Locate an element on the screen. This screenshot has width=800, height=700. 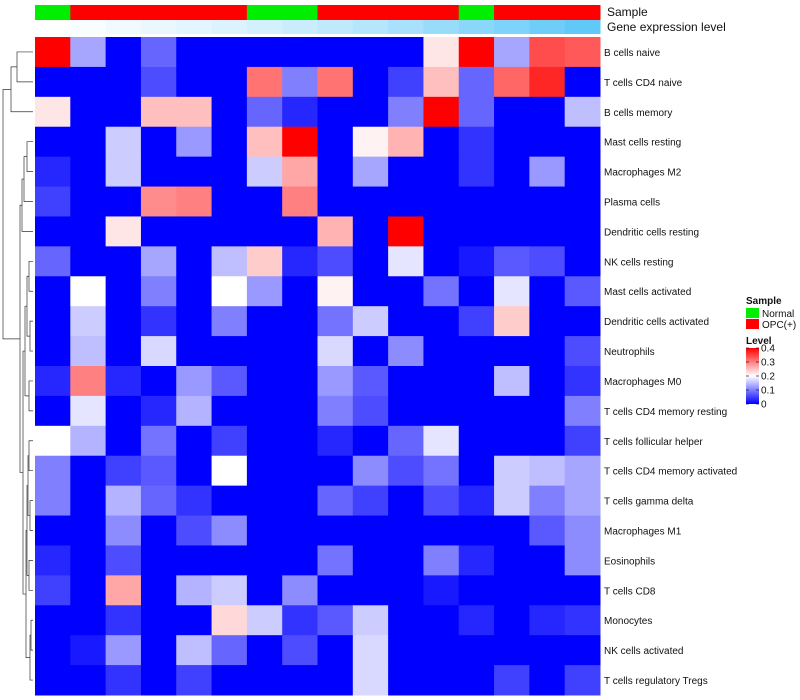
level-tick-label: 0.3 is located at coordinates (768, 363).